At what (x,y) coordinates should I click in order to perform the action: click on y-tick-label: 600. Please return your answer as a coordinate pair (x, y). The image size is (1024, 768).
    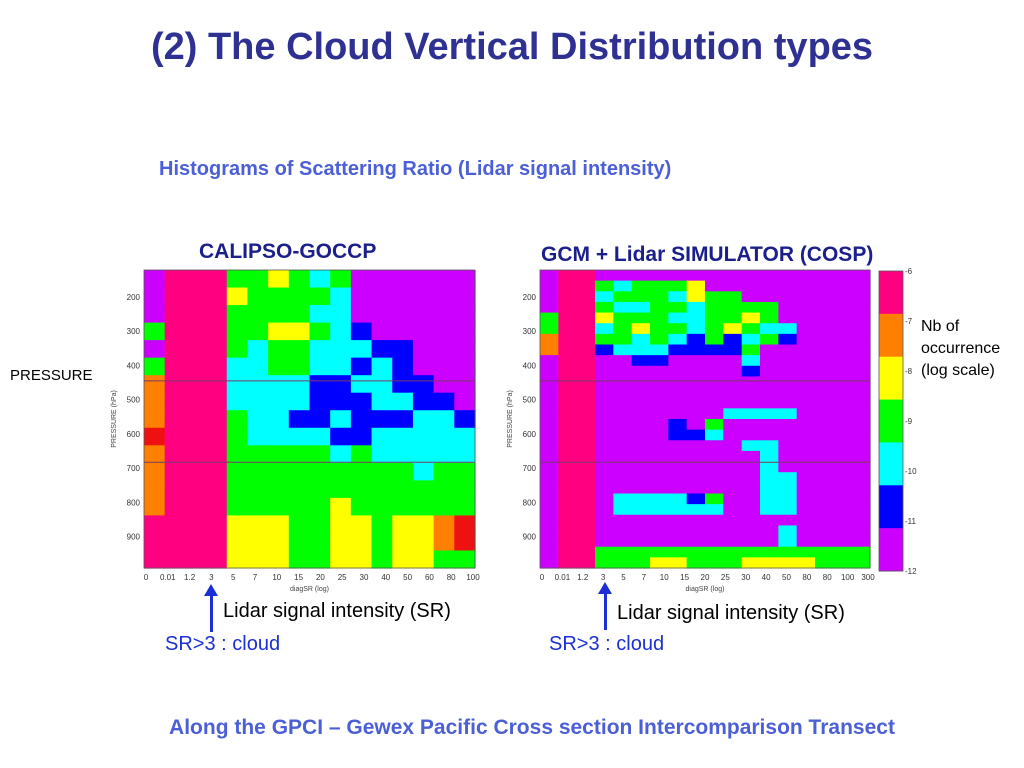
    Looking at the image, I should click on (134, 434).